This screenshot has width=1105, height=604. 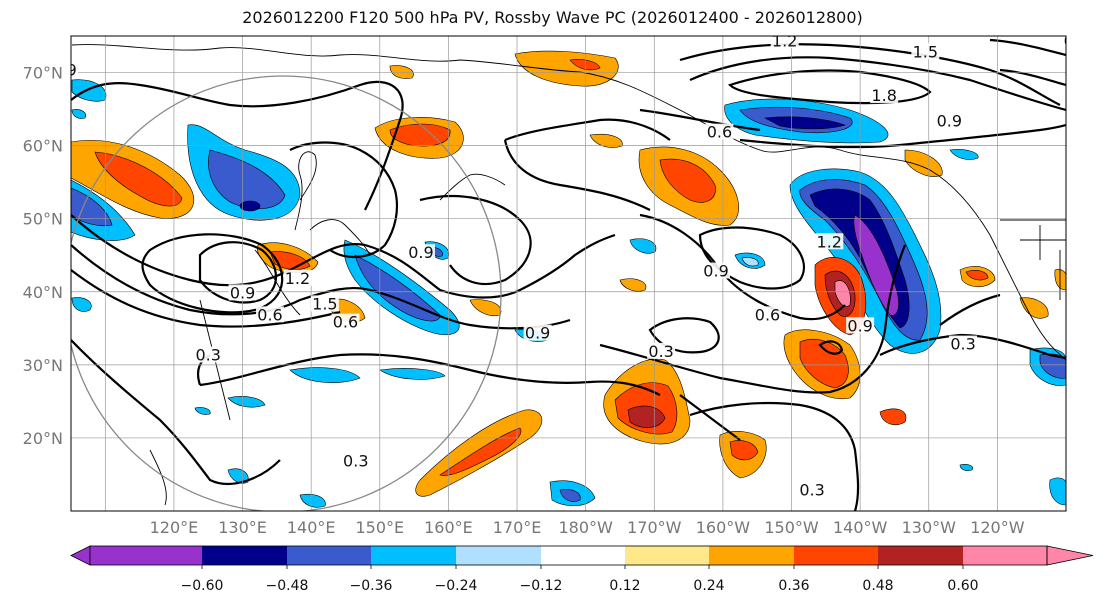 I want to click on lon-tick-label: 150°W, so click(x=791, y=527).